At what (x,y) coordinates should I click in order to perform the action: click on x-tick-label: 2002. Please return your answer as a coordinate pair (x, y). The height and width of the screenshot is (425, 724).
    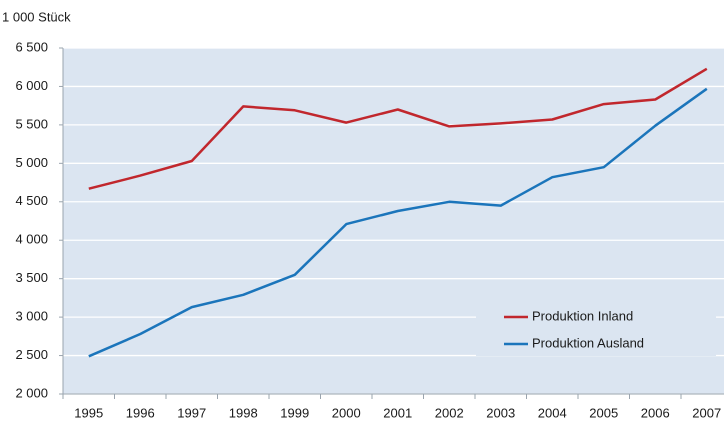
    Looking at the image, I should click on (449, 412).